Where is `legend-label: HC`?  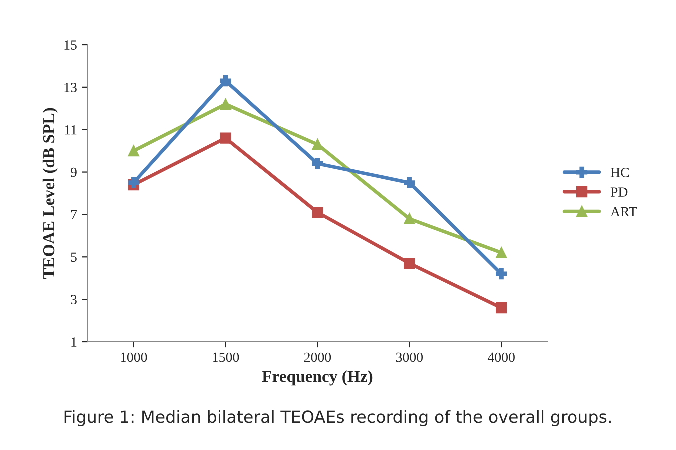
legend-label: HC is located at coordinates (620, 173).